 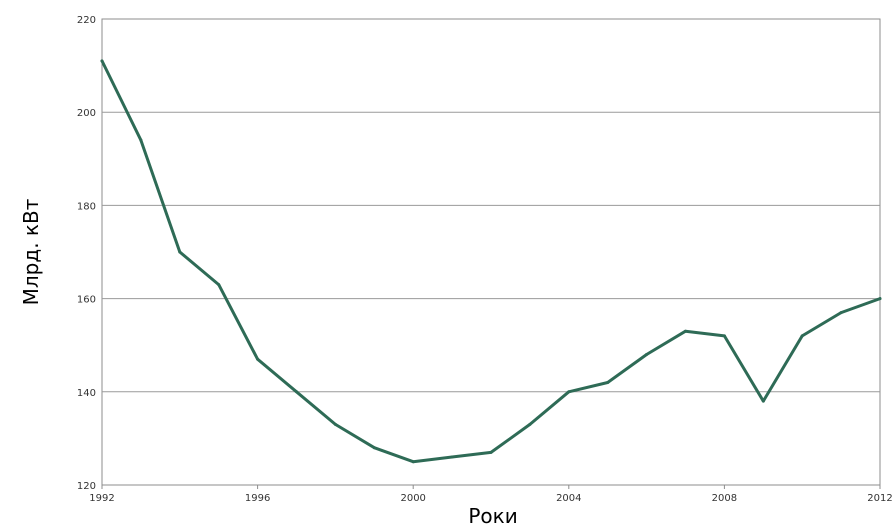 I want to click on y-tick-label: 140, so click(x=86, y=393).